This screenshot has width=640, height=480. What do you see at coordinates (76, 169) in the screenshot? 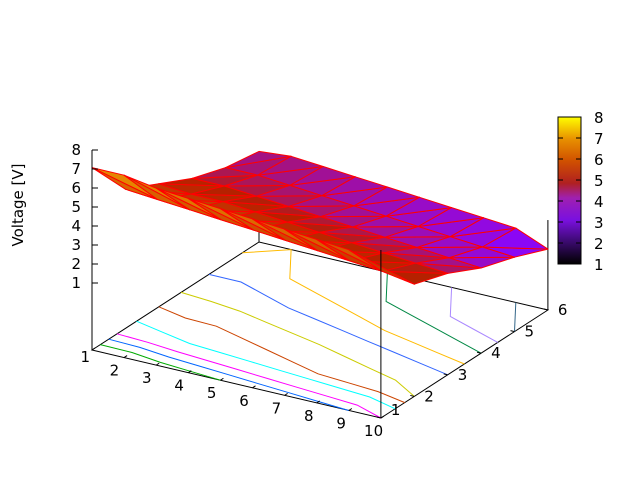
I see `z-tick-label: 7` at bounding box center [76, 169].